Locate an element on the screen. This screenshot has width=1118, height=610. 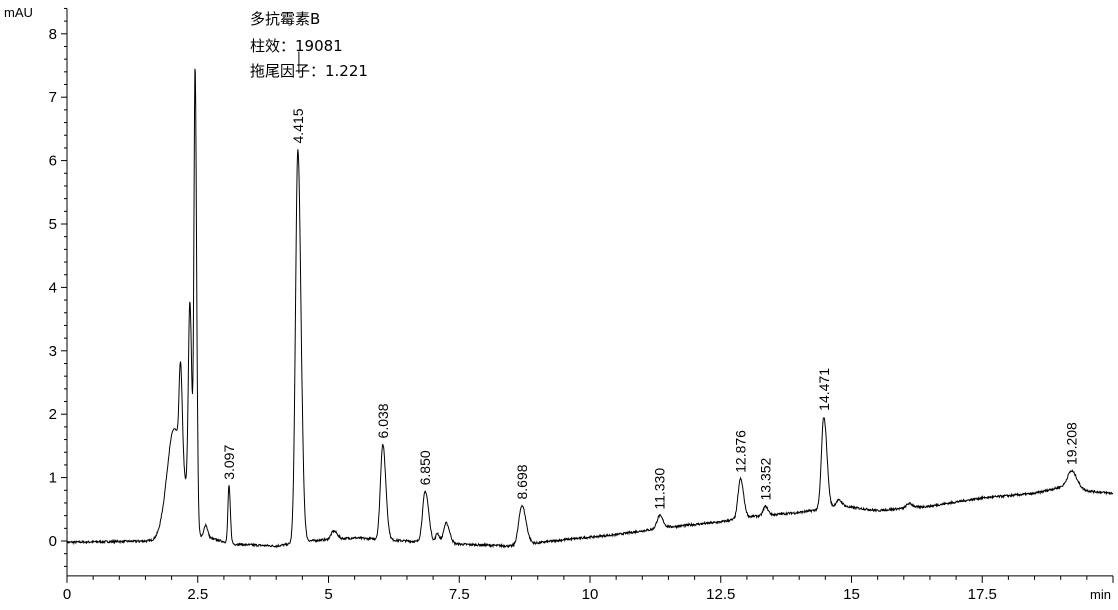
x-tick-label: 15 is located at coordinates (851, 594).